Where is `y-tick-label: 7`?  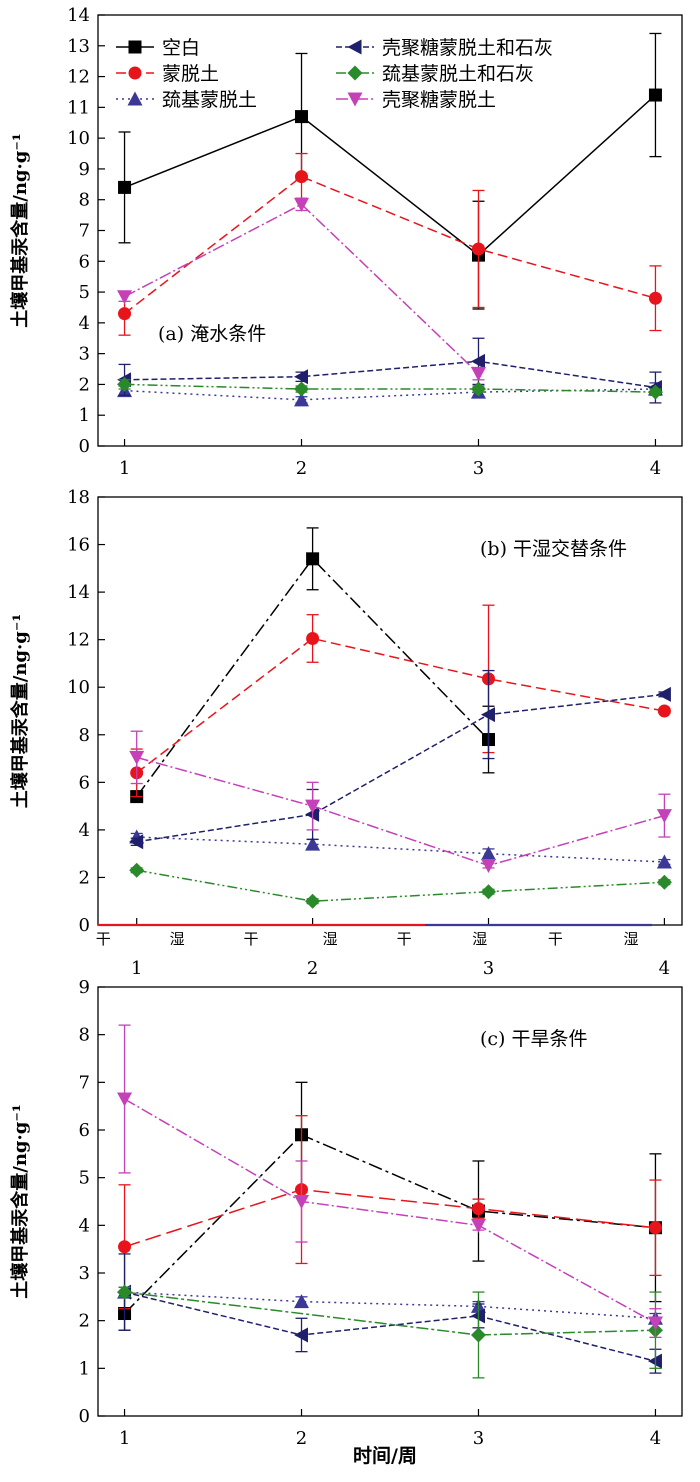 y-tick-label: 7 is located at coordinates (84, 231).